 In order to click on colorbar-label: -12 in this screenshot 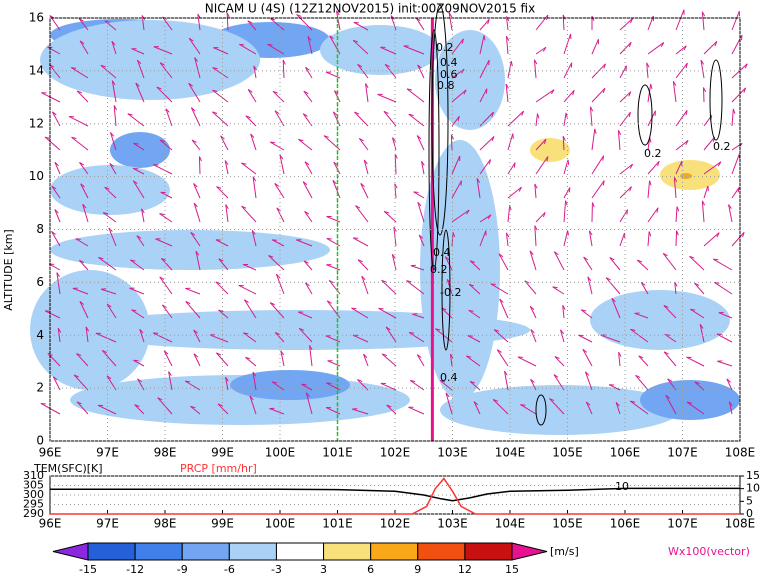, I will do `click(135, 569)`.